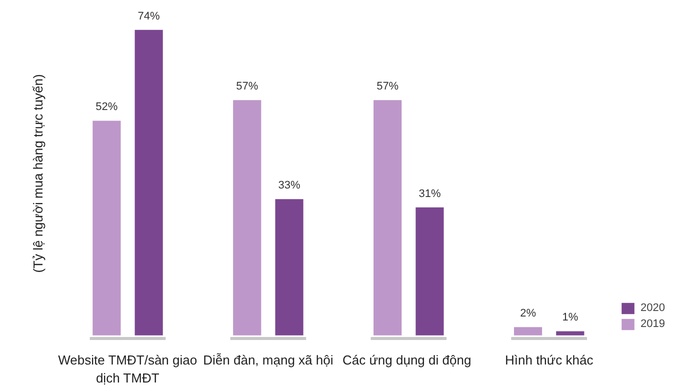 This screenshot has height=388, width=680. What do you see at coordinates (149, 16) in the screenshot?
I see `data-label: 74%` at bounding box center [149, 16].